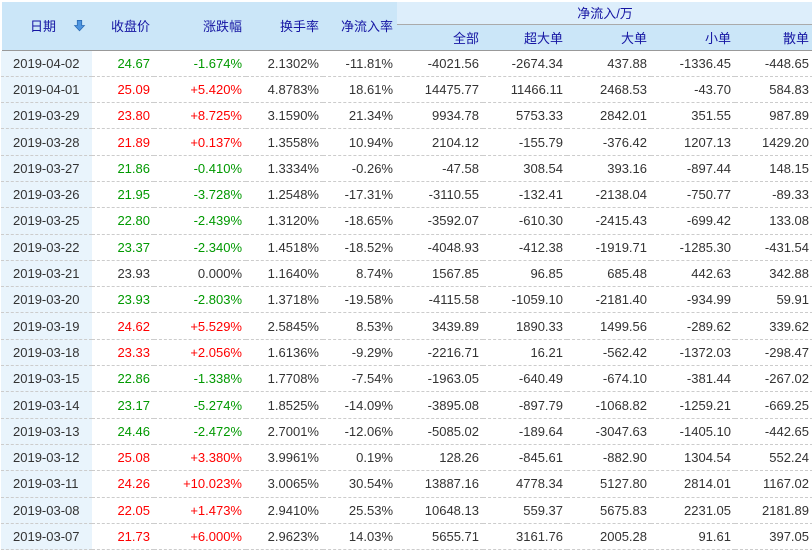 The image size is (812, 550). Describe the element at coordinates (609, 274) in the screenshot. I see `net-inflow-large-cell: 685.48` at that location.